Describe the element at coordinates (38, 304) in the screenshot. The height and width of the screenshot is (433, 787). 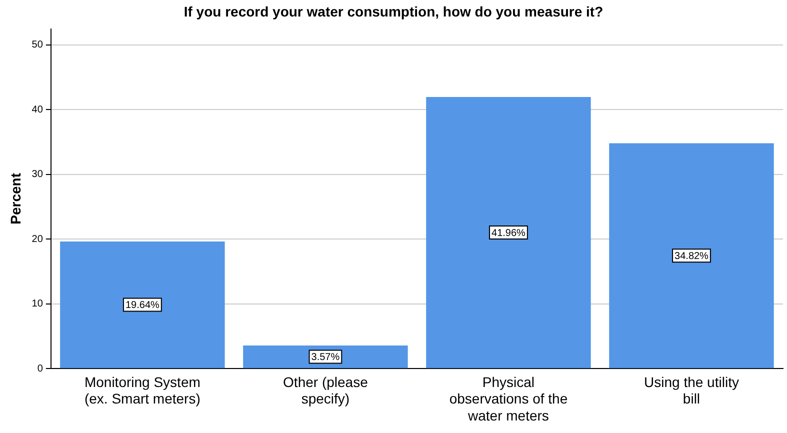
I see `y-tick-label: 10` at that location.